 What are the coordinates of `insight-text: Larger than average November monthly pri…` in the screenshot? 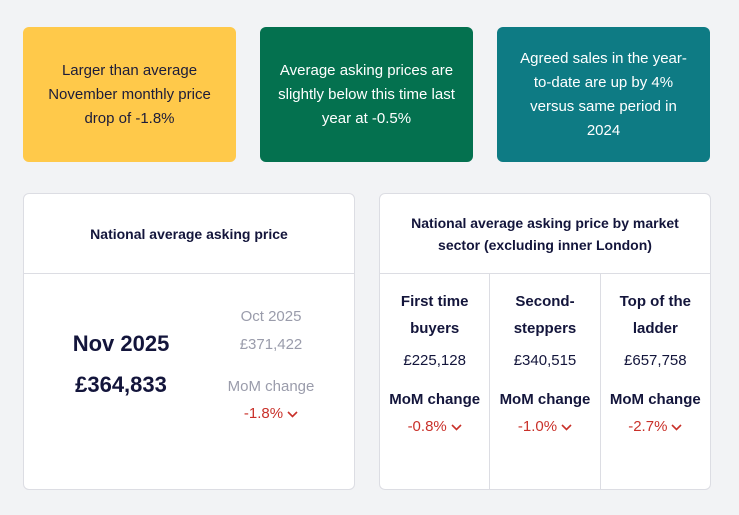 It's located at (129, 94).